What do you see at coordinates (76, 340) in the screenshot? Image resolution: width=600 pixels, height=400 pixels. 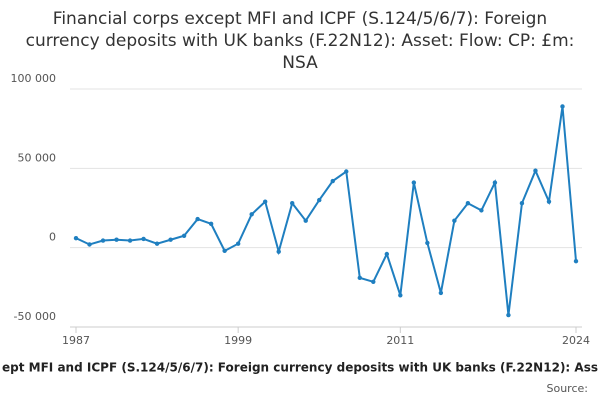 I see `x-tick-label: 1987` at bounding box center [76, 340].